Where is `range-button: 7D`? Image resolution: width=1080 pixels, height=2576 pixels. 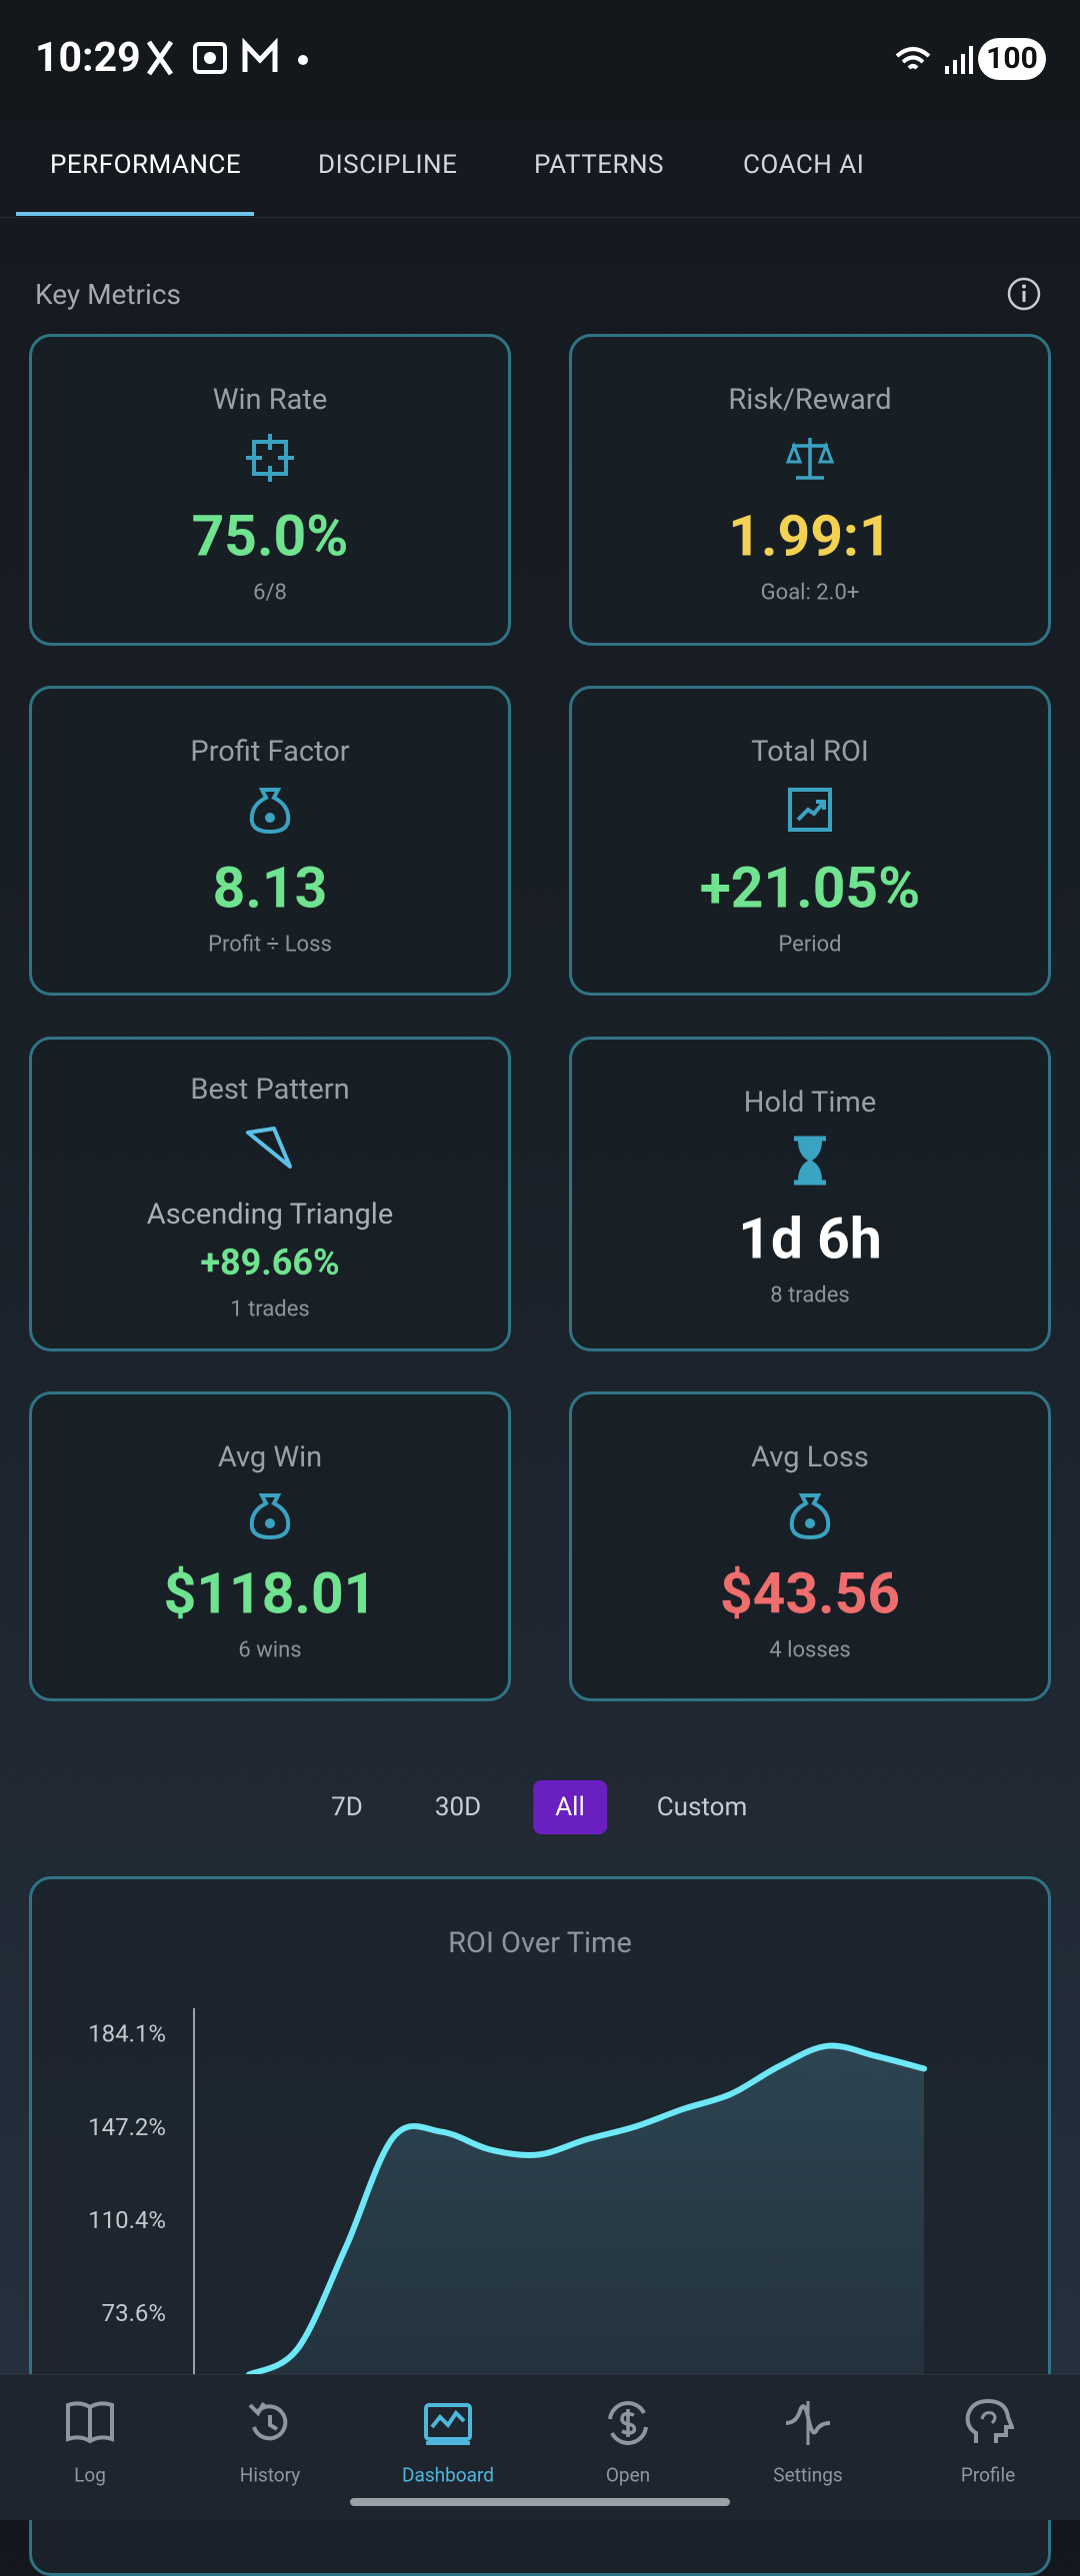 range-button: 7D is located at coordinates (347, 1807).